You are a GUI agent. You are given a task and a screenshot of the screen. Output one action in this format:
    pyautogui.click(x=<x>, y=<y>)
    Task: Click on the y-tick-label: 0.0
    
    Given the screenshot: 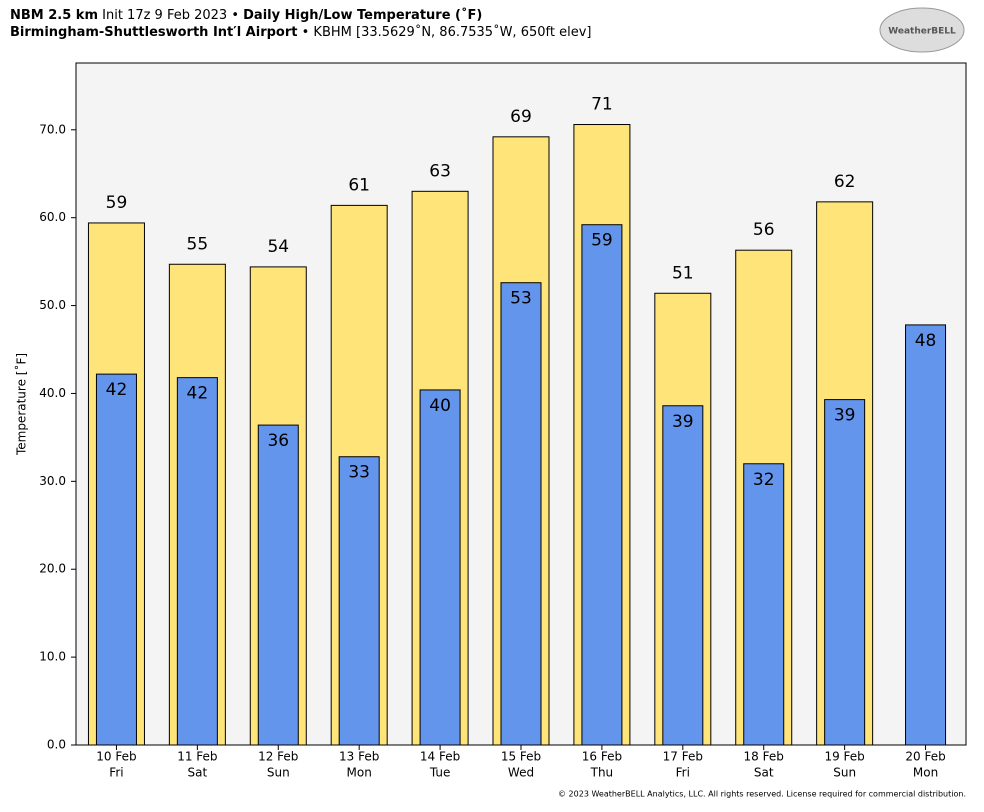 What is the action you would take?
    pyautogui.click(x=56, y=745)
    